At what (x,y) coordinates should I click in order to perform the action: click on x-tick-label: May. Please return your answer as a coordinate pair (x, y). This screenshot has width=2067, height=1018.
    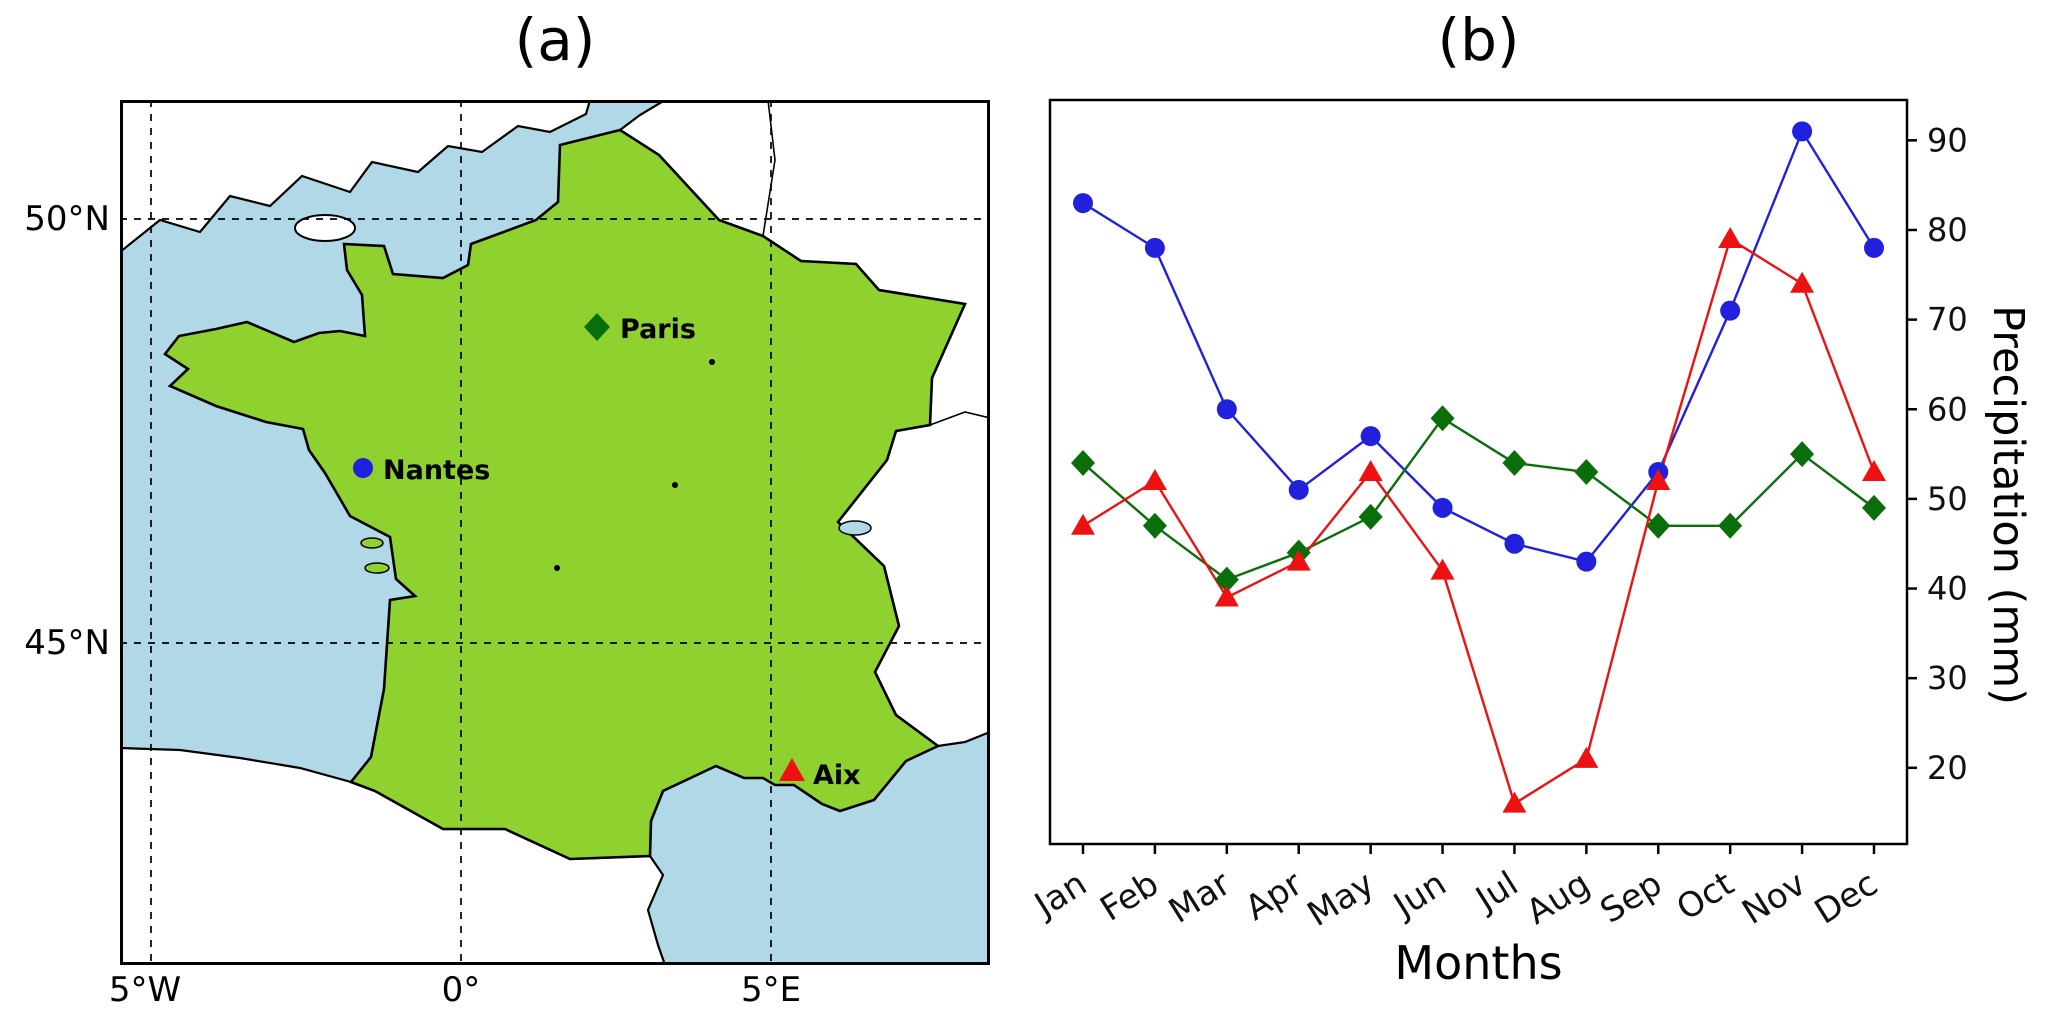
    Looking at the image, I should click on (1341, 899).